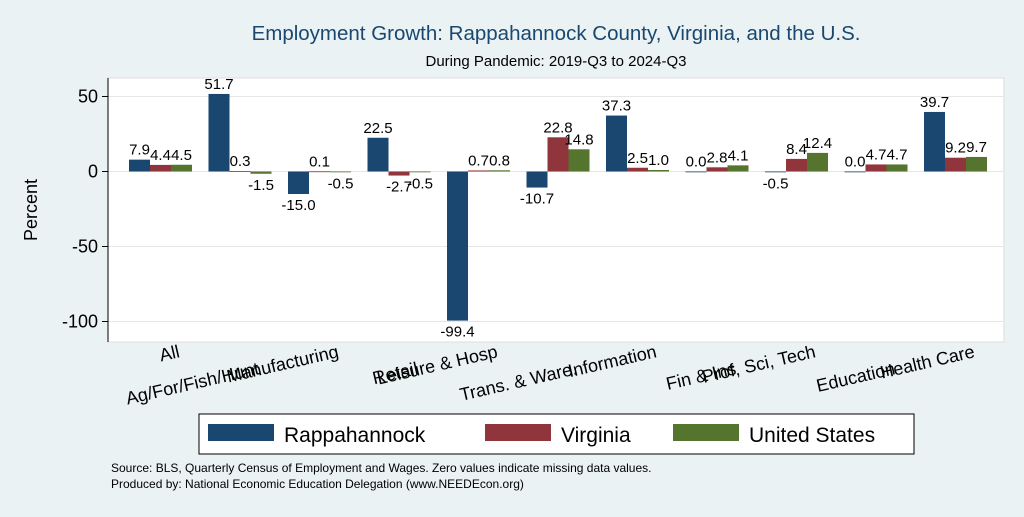 This screenshot has width=1024, height=517. What do you see at coordinates (855, 172) in the screenshot?
I see `bar-rappahannock-education` at bounding box center [855, 172].